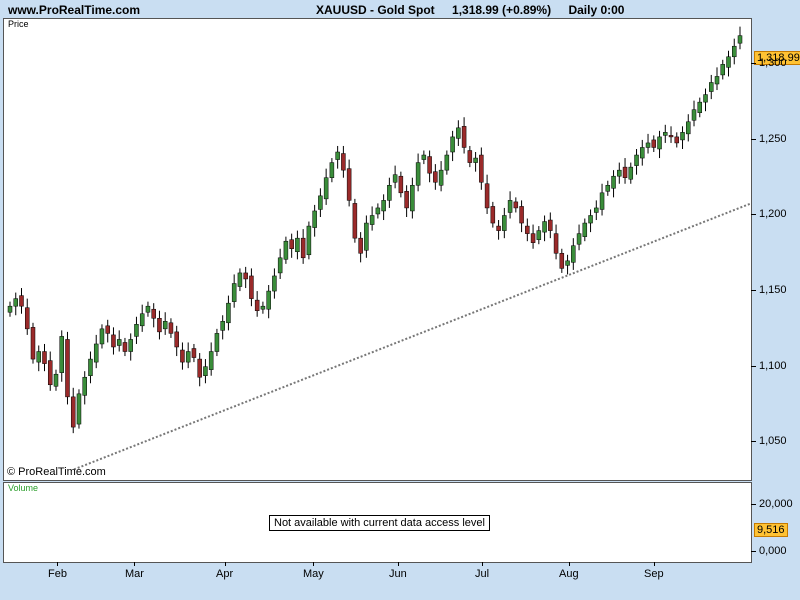 Image resolution: width=800 pixels, height=600 pixels. I want to click on x-tick-label: May, so click(313, 571).